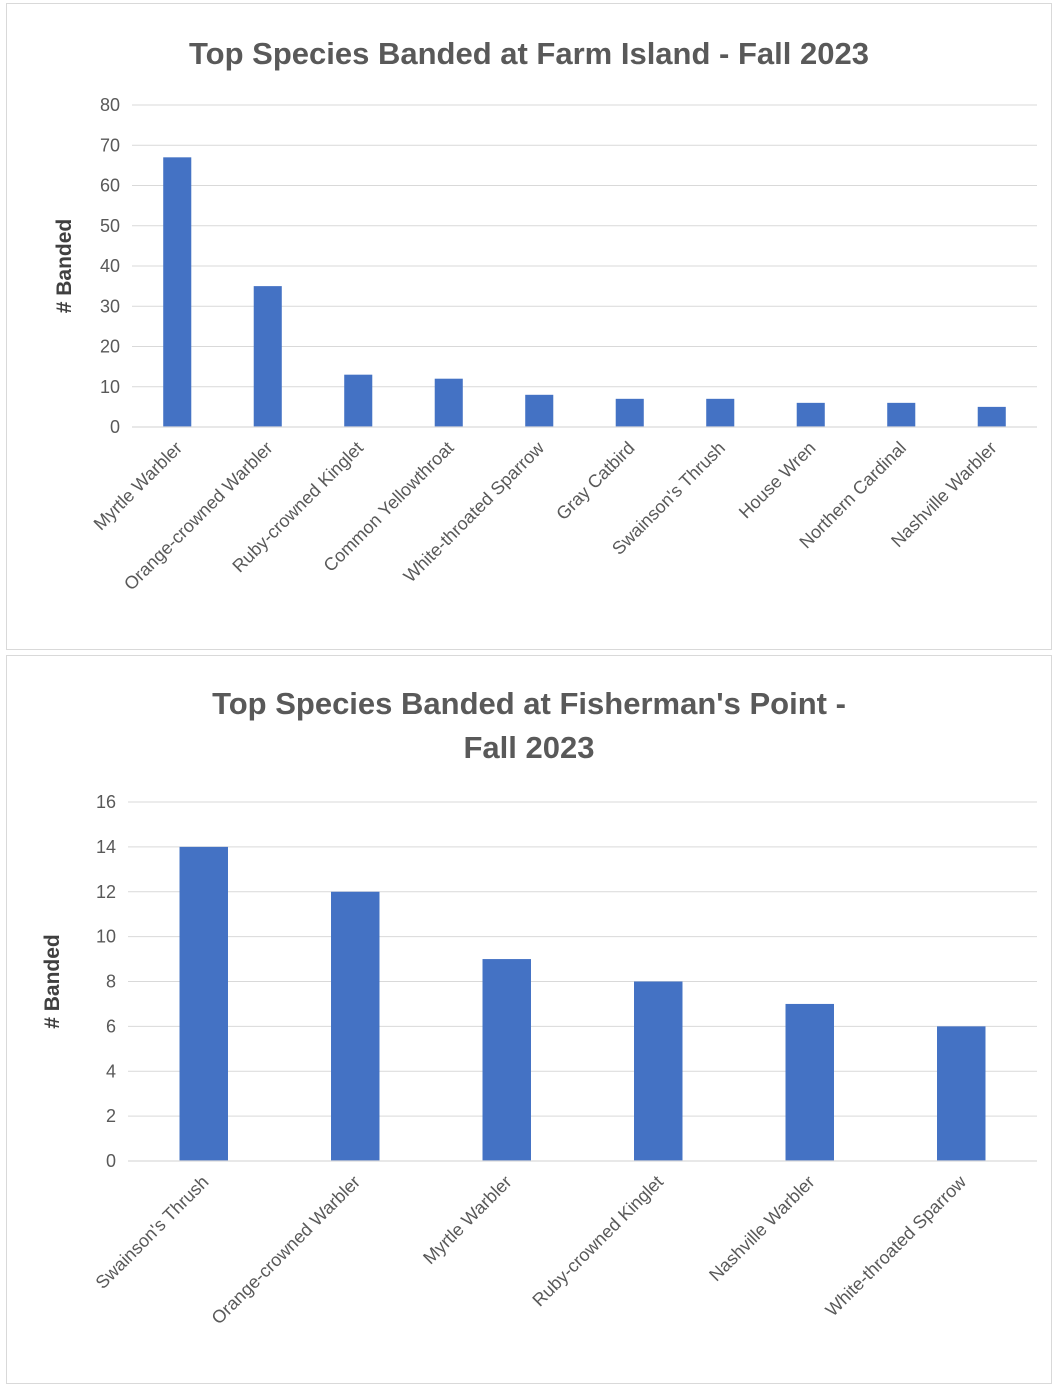 This screenshot has height=1385, width=1052. Describe the element at coordinates (595, 481) in the screenshot. I see `x-category-label: Gray Catbird` at that location.